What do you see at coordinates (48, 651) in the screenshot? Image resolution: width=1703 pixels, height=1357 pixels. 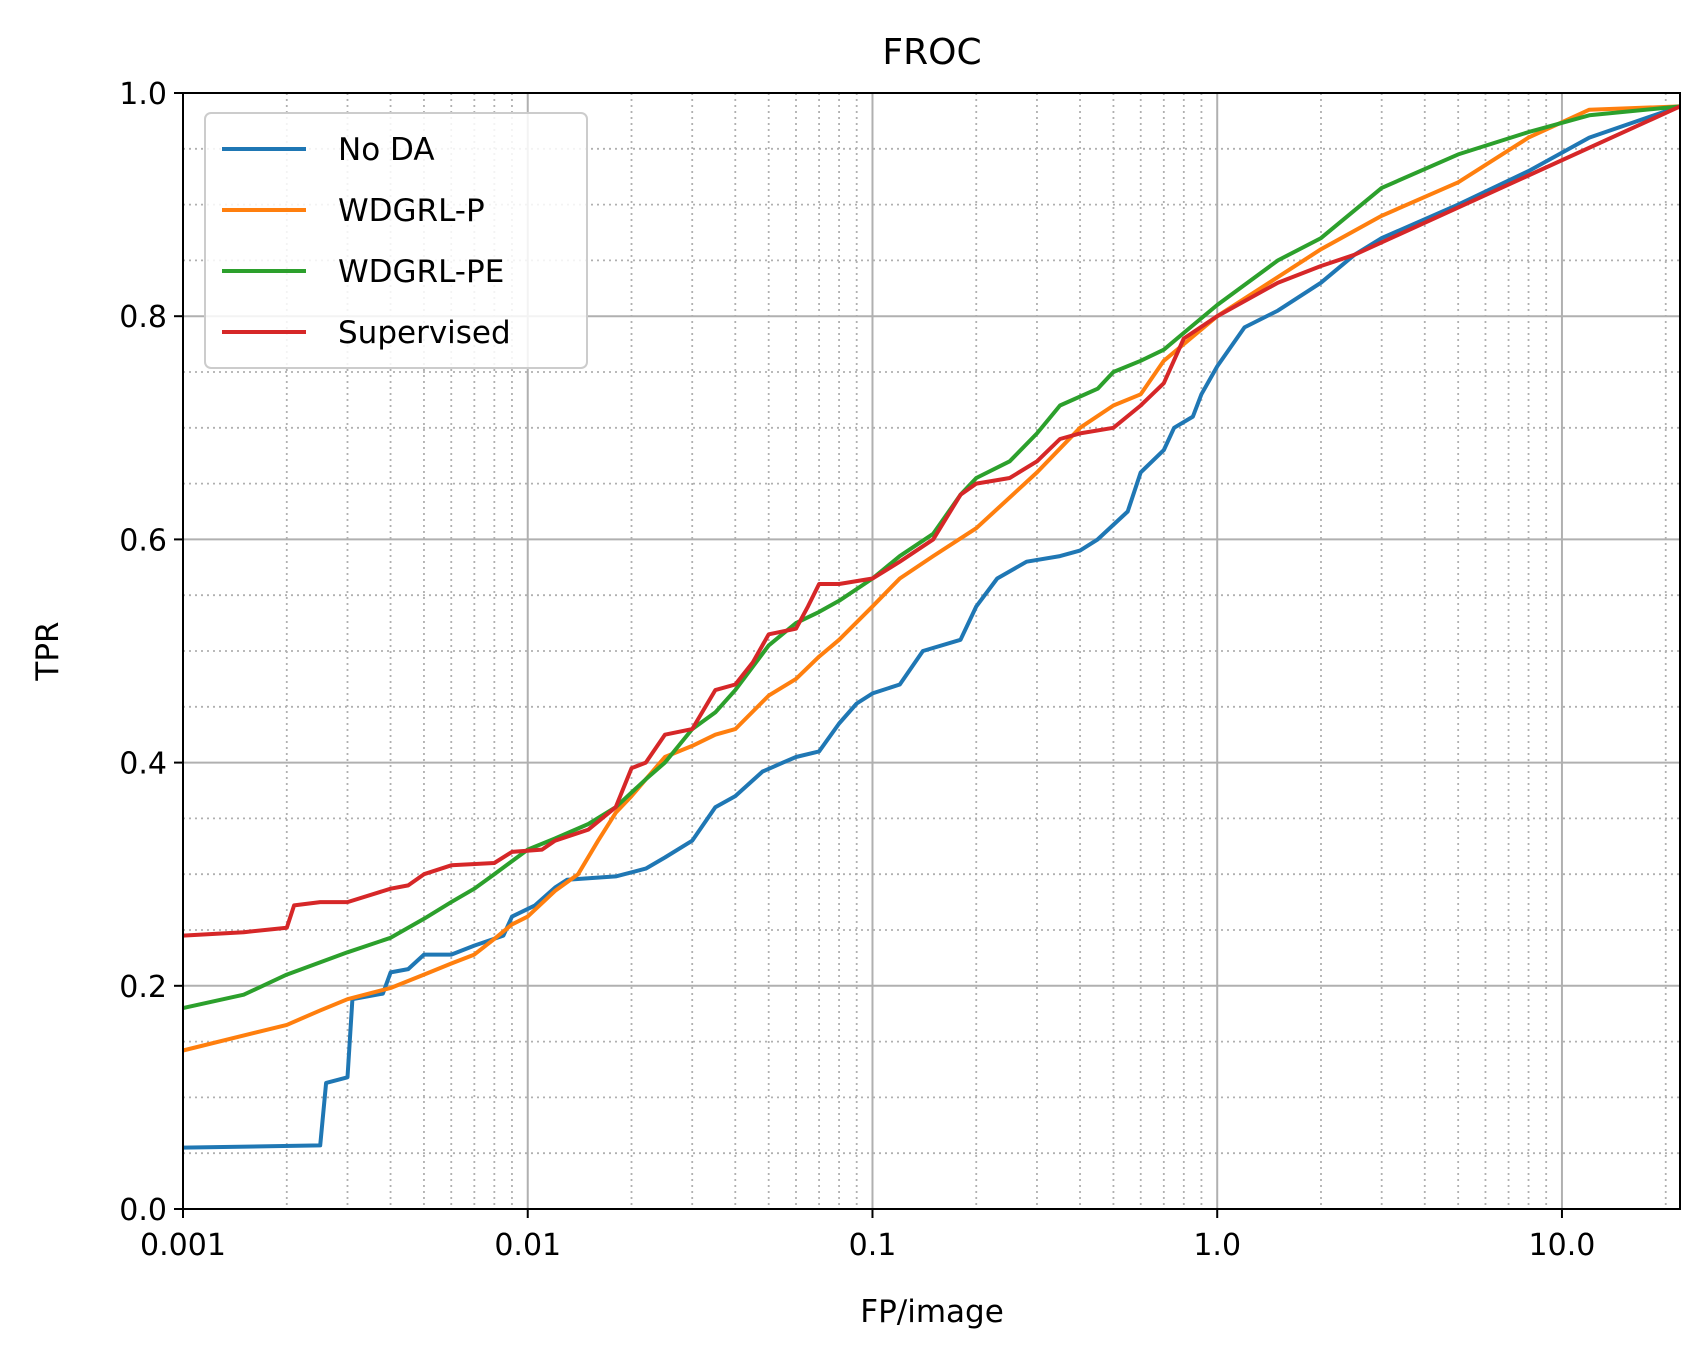 I see `y-axis-label: TPR` at bounding box center [48, 651].